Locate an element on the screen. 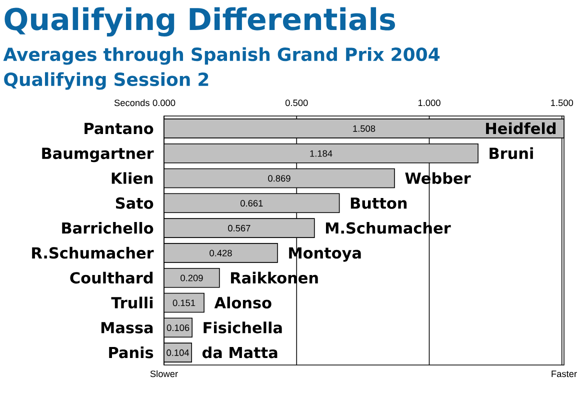 The width and height of the screenshot is (585, 400). data-label: 0.428 is located at coordinates (221, 253).